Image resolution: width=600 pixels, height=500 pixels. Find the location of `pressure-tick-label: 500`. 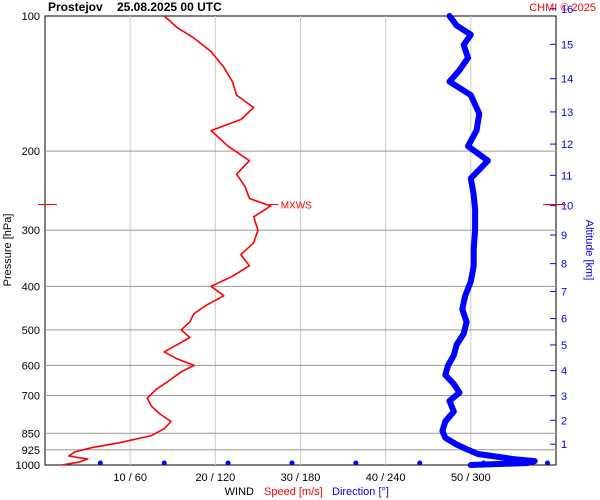

pressure-tick-label: 500 is located at coordinates (31, 331).